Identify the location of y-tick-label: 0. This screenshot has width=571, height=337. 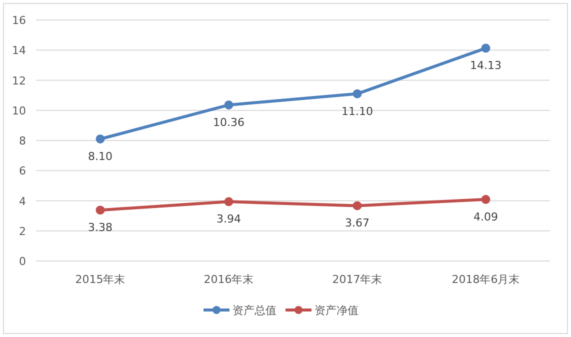
(22, 261).